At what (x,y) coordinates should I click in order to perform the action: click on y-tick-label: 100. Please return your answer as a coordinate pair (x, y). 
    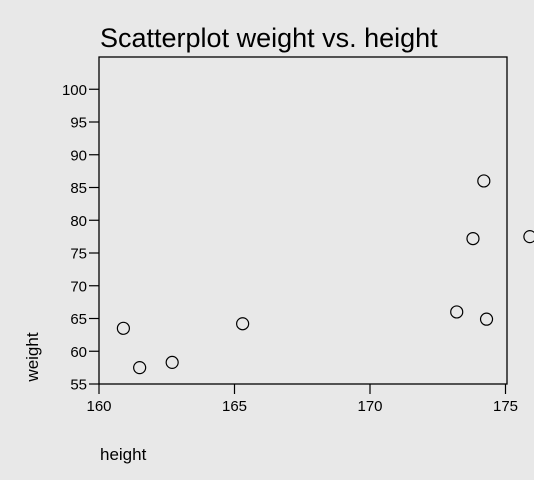
    Looking at the image, I should click on (74, 90).